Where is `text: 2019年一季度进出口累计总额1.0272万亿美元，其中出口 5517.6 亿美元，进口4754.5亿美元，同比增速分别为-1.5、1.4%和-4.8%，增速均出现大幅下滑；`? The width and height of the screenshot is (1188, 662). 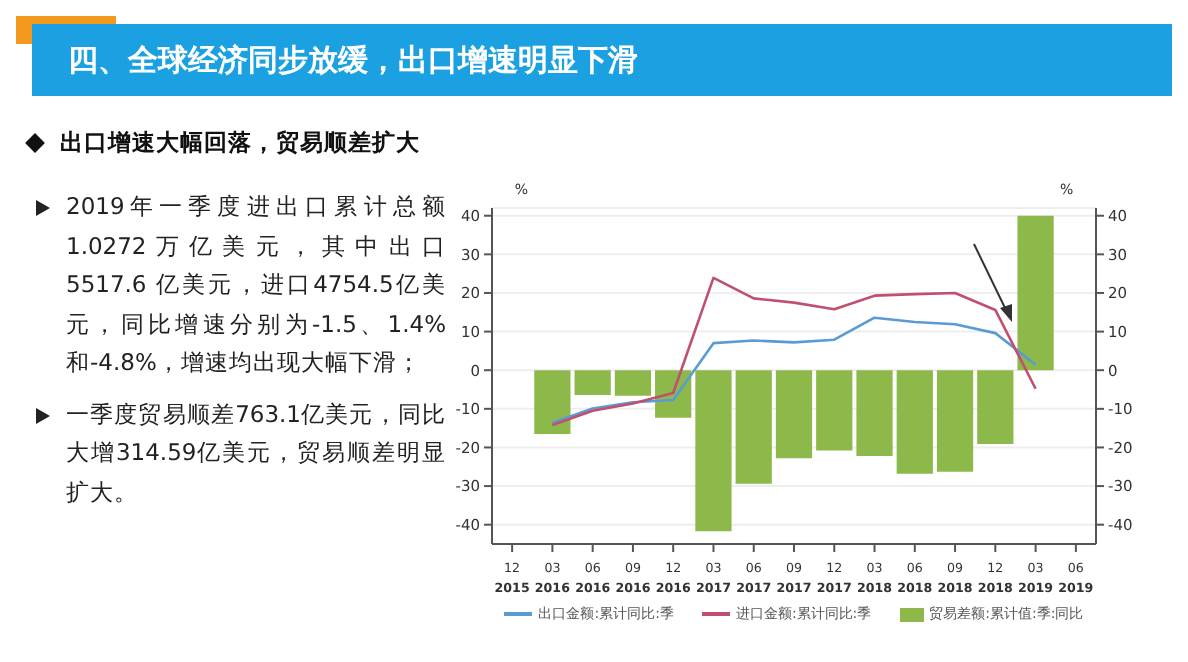 text: 2019年一季度进出口累计总额1.0272万亿美元，其中出口 5517.6 亿美元，进口4754.5亿美元，同比增速分别为-1.5、1.4%和-4.8%，增速均出现大幅下滑； is located at coordinates (256, 285).